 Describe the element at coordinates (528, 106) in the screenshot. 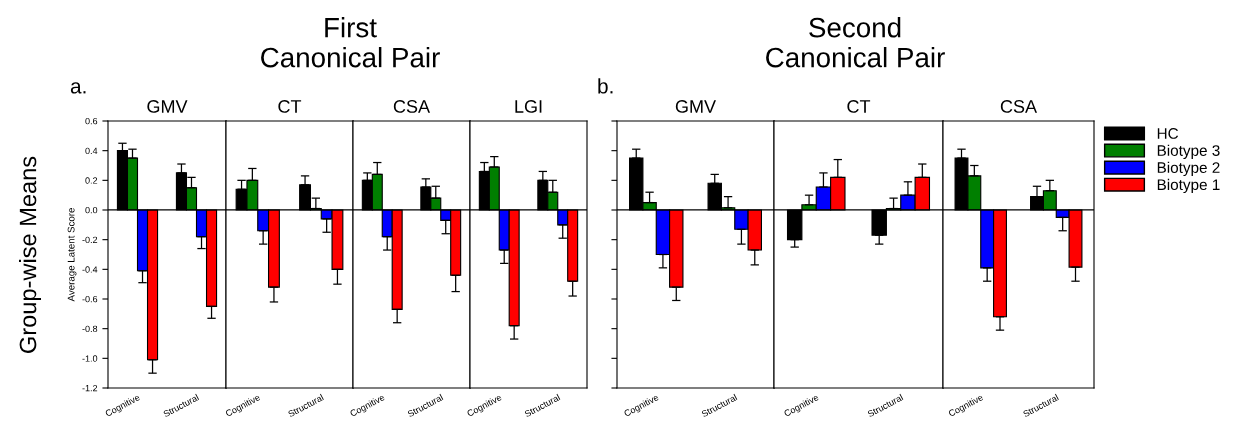

I see `chart-title: LGI` at that location.